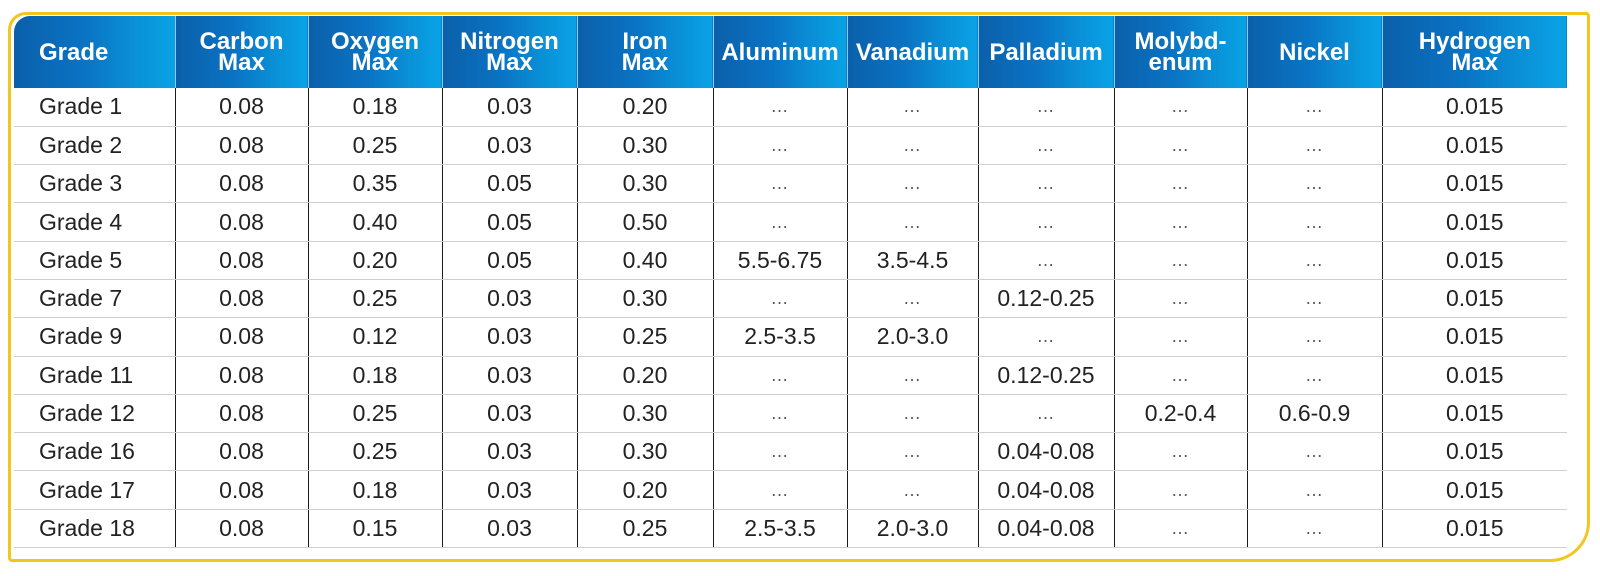 This screenshot has height=576, width=1600. What do you see at coordinates (1474, 52) in the screenshot?
I see `column-header-hydrogen-max: Hydrogen Max` at bounding box center [1474, 52].